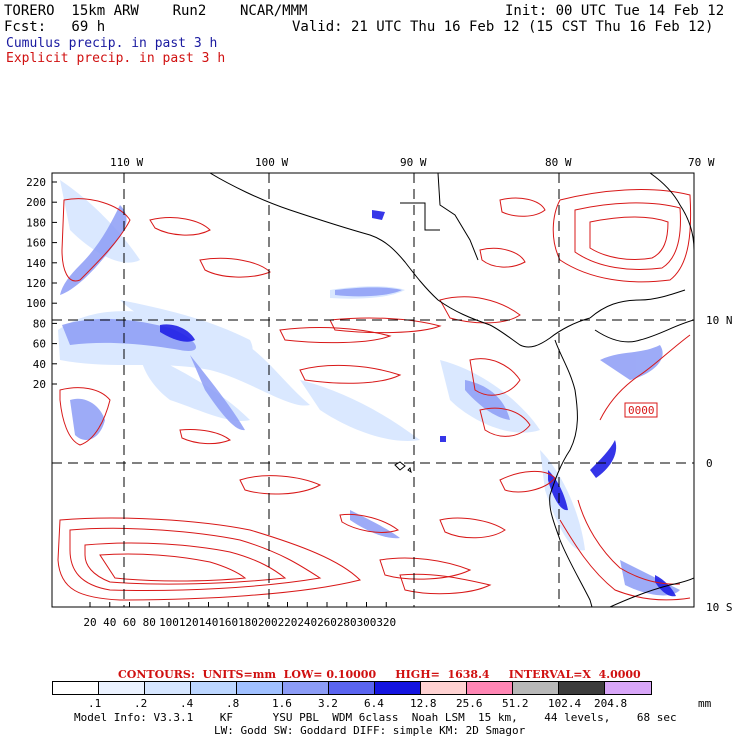 The image size is (740, 740). Describe the element at coordinates (705, 703) in the screenshot. I see `color-scale-unit: mm` at that location.